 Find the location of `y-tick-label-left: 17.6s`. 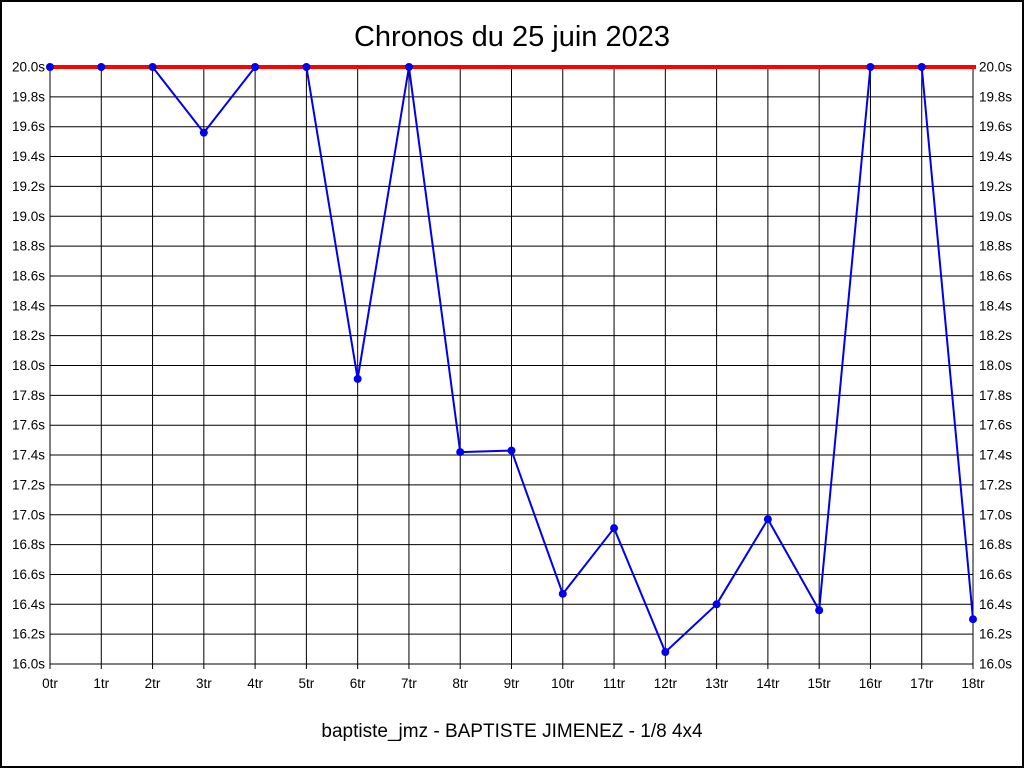

y-tick-label-left: 17.6s is located at coordinates (28, 425).